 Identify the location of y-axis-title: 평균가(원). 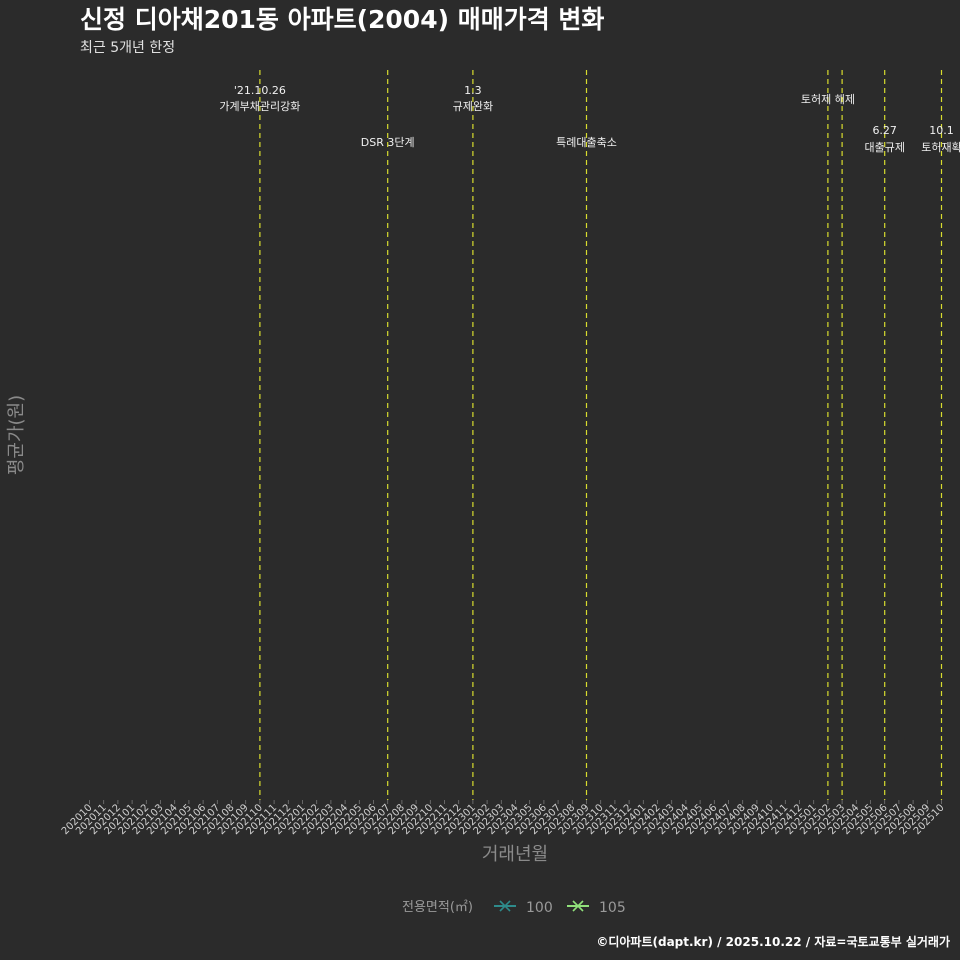
(16, 435).